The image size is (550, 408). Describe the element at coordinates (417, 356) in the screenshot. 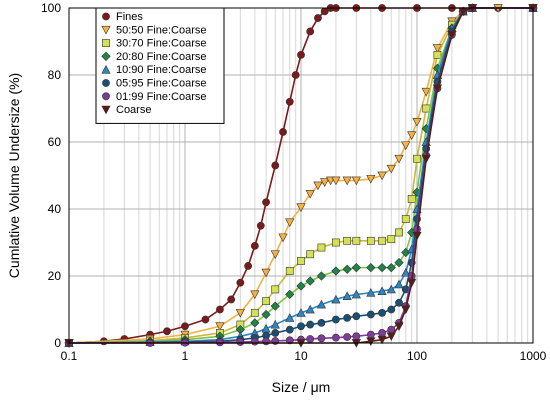

I see `x-tick-label: 100` at that location.